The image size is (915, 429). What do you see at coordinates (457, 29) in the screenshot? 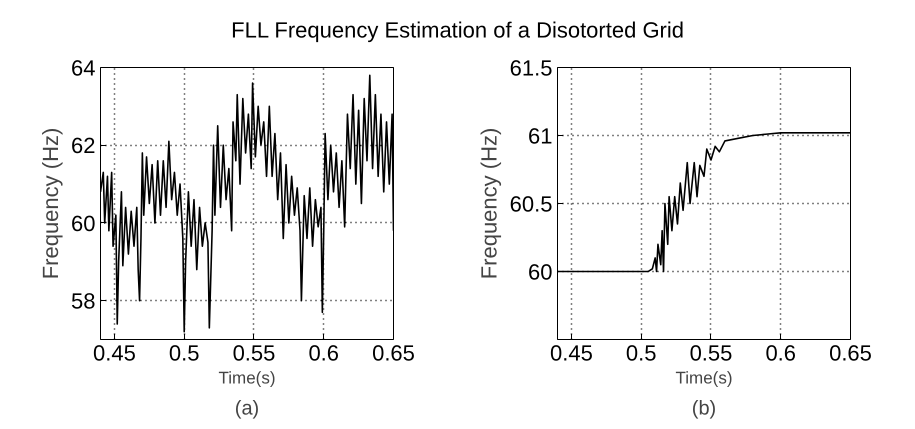
I see `text: FLL Frequency Estimation of a Disotorted Grid` at bounding box center [457, 29].